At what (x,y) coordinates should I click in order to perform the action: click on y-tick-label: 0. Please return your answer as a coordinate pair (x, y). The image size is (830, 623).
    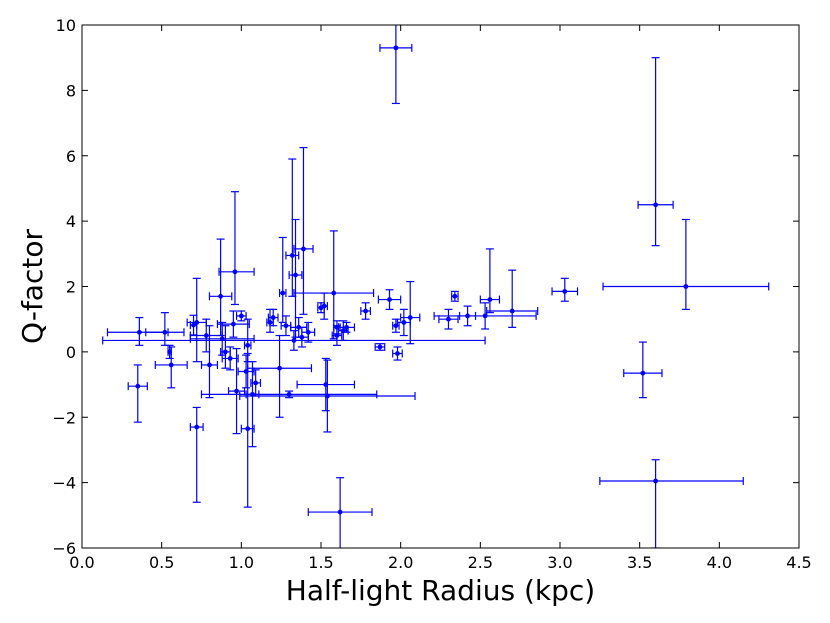
    Looking at the image, I should click on (71, 352).